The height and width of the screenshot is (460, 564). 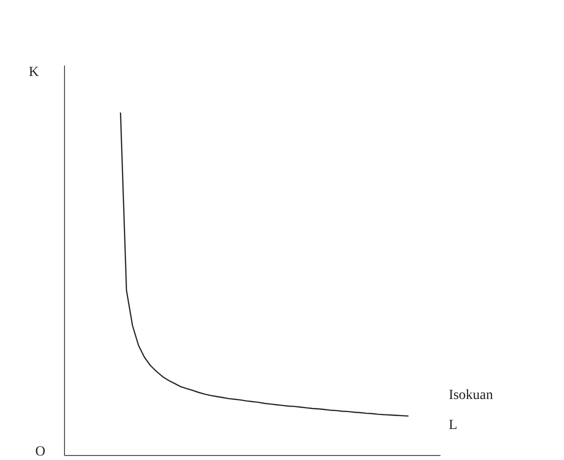 I want to click on y-axis-title: K, so click(x=33, y=72).